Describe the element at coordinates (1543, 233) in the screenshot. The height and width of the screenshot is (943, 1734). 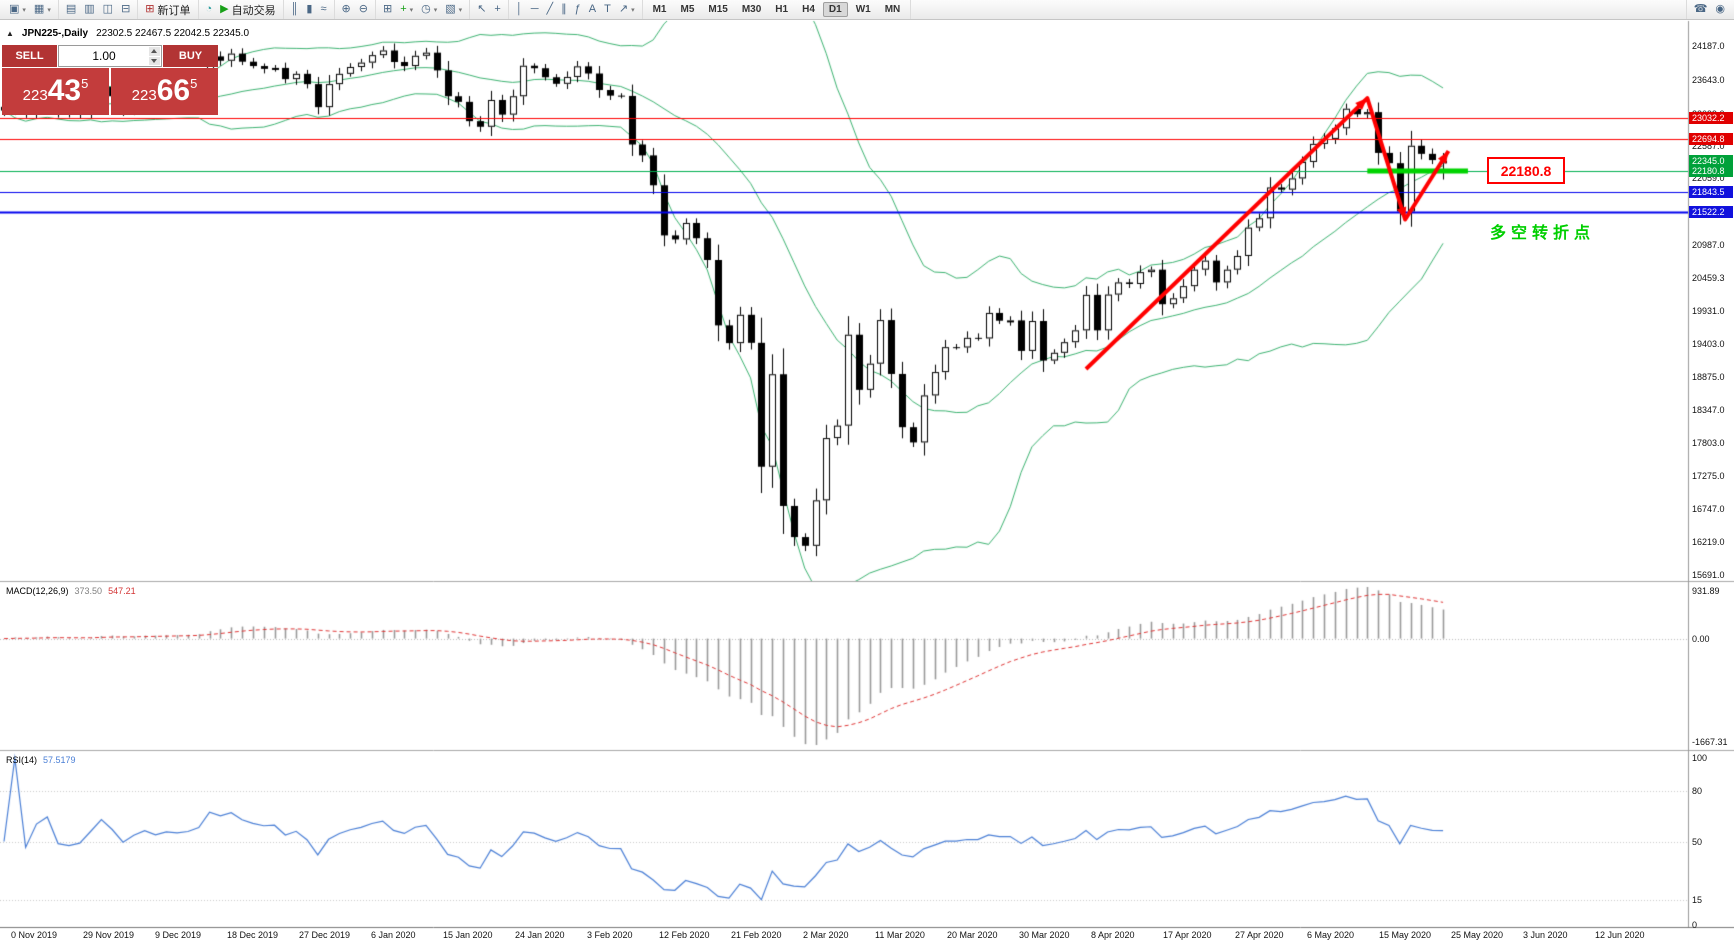
I see `turning-point-annotation: 多空转折点` at that location.